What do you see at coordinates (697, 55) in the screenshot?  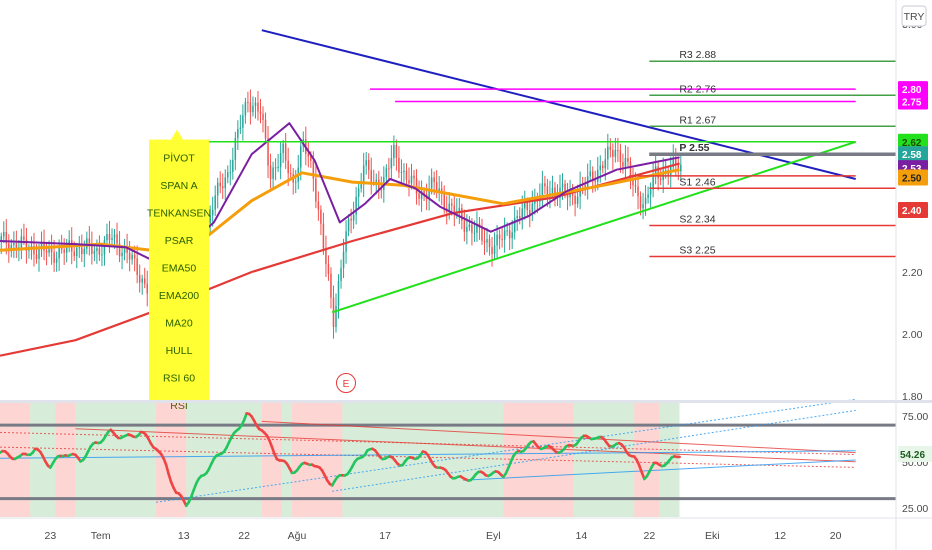 I see `pivot-label-0: R3 2.88` at bounding box center [697, 55].